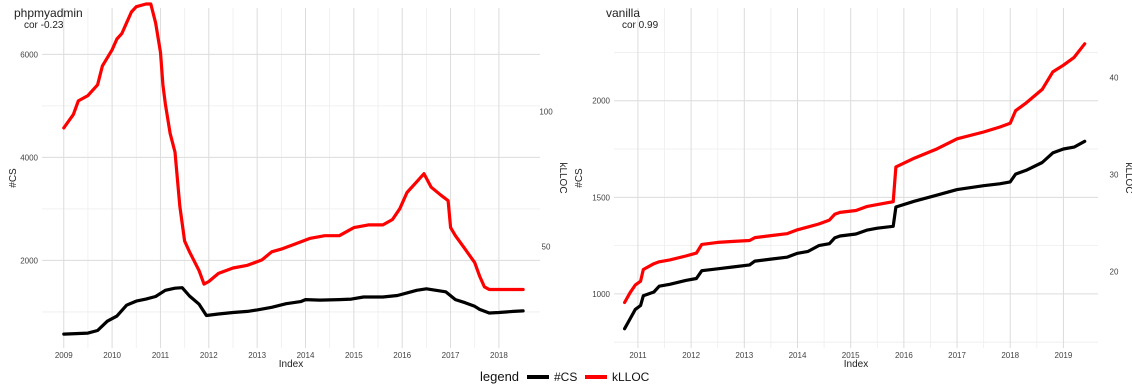 The height and width of the screenshot is (386, 1132). I want to click on y2-tick-label: 20, so click(1114, 271).